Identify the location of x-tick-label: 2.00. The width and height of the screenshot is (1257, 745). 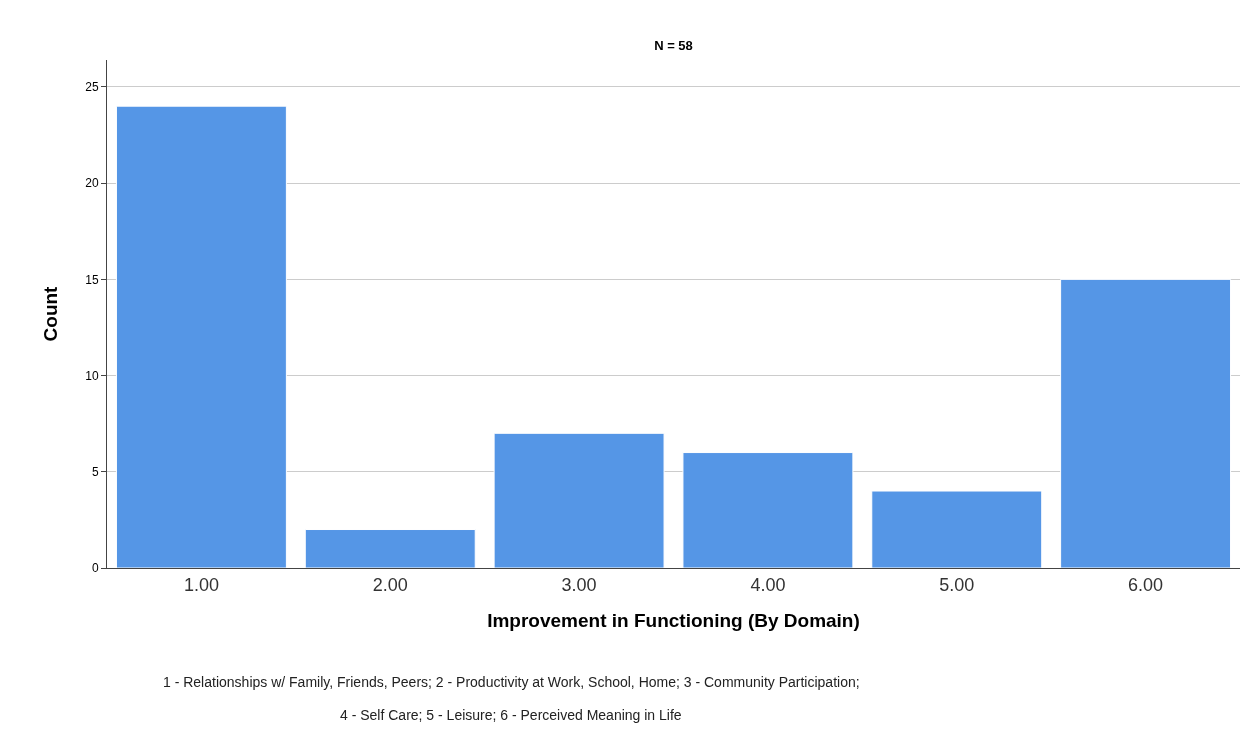
(390, 584).